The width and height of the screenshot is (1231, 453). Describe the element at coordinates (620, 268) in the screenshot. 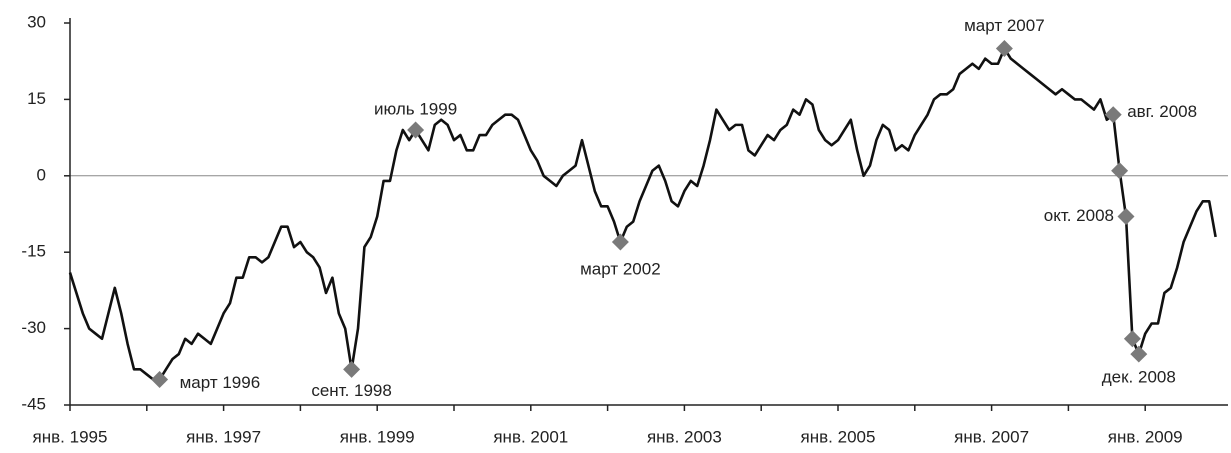

I see `annotation: март 2002` at that location.